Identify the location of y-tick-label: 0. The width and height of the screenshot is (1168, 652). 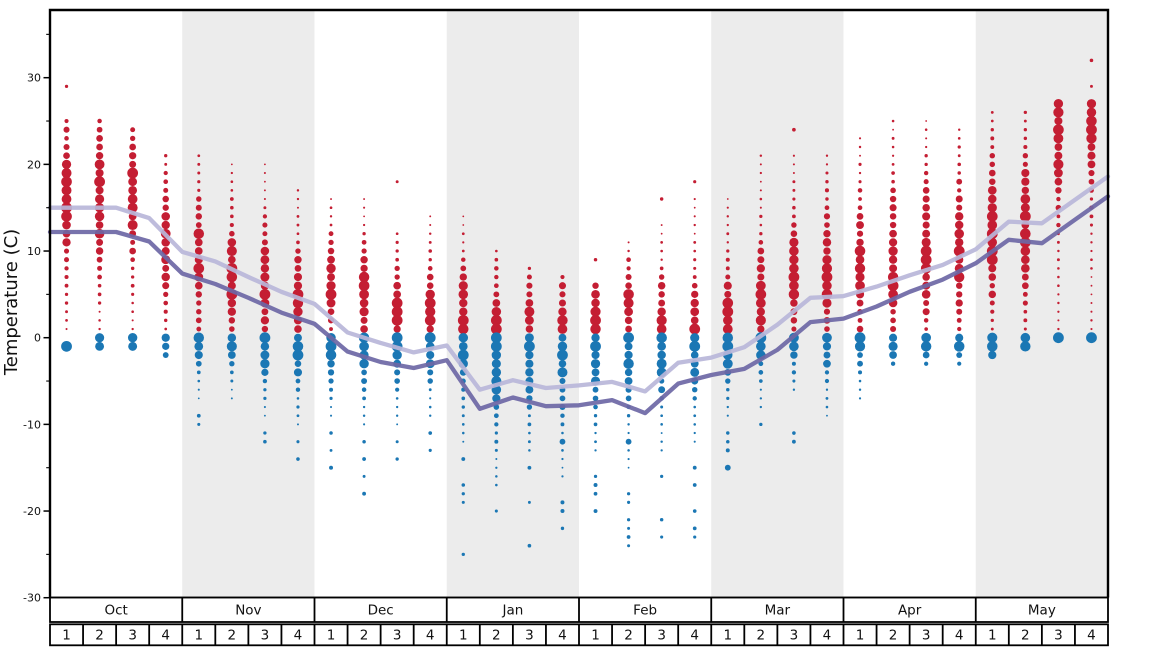
(37, 338).